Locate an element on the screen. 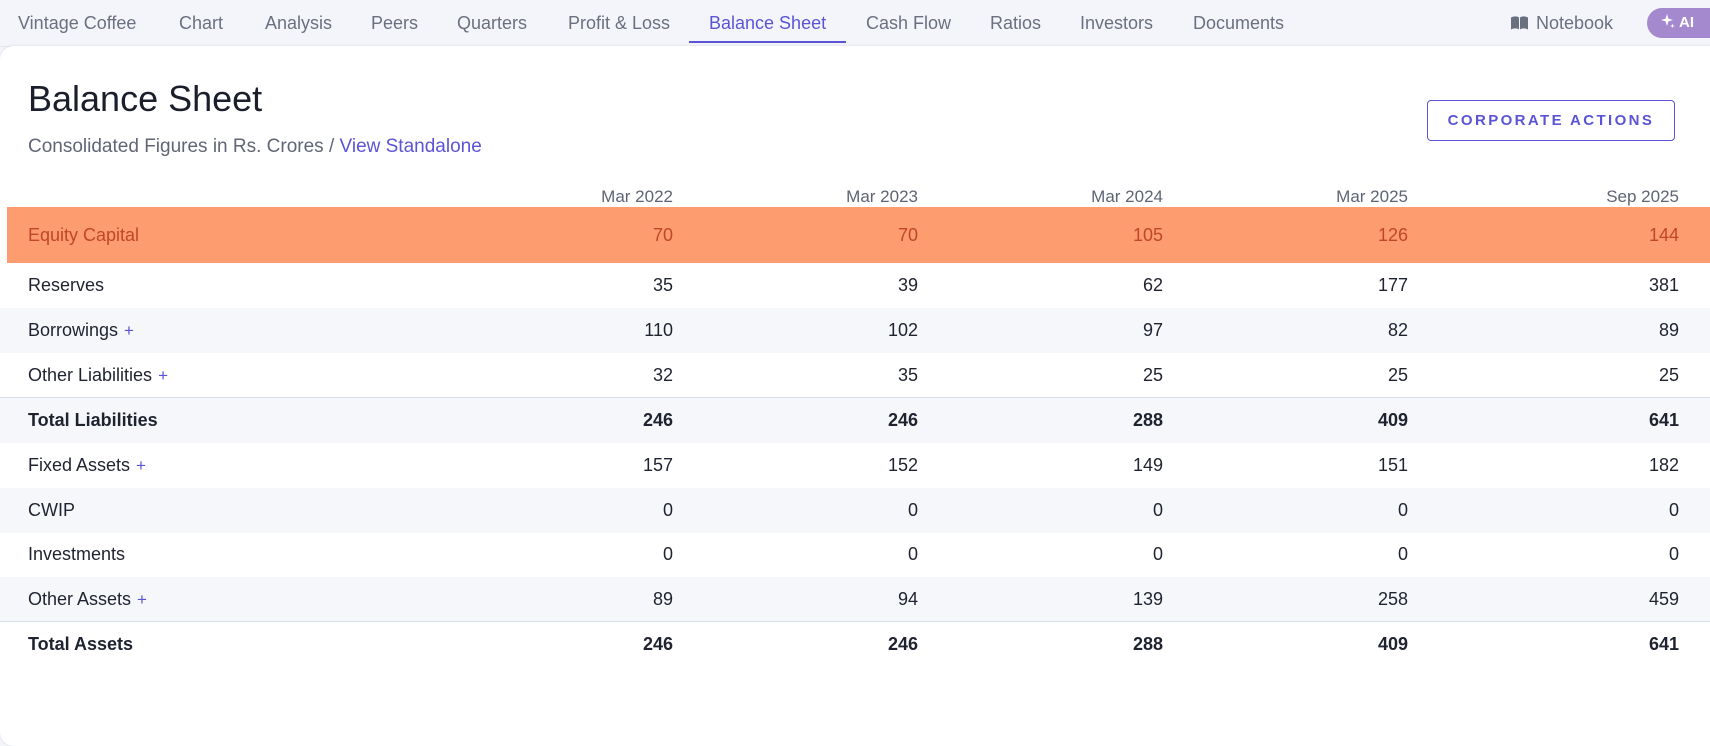 The image size is (1710, 746). tab-documents: Documents is located at coordinates (1239, 23).